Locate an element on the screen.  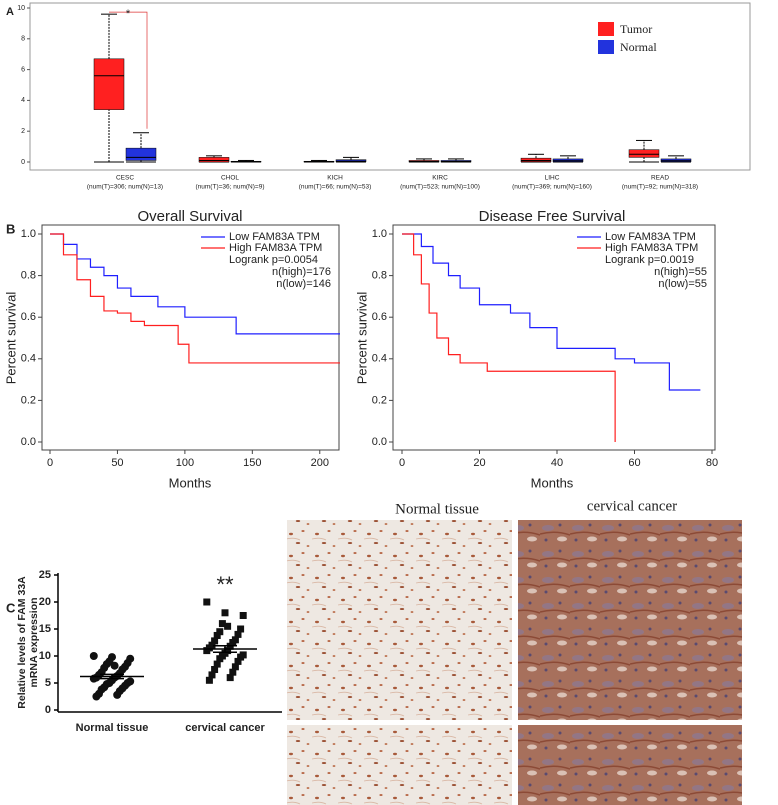
x-tick-sublabel: (num(T)=306; num(N)=13) is located at coordinates (125, 187).